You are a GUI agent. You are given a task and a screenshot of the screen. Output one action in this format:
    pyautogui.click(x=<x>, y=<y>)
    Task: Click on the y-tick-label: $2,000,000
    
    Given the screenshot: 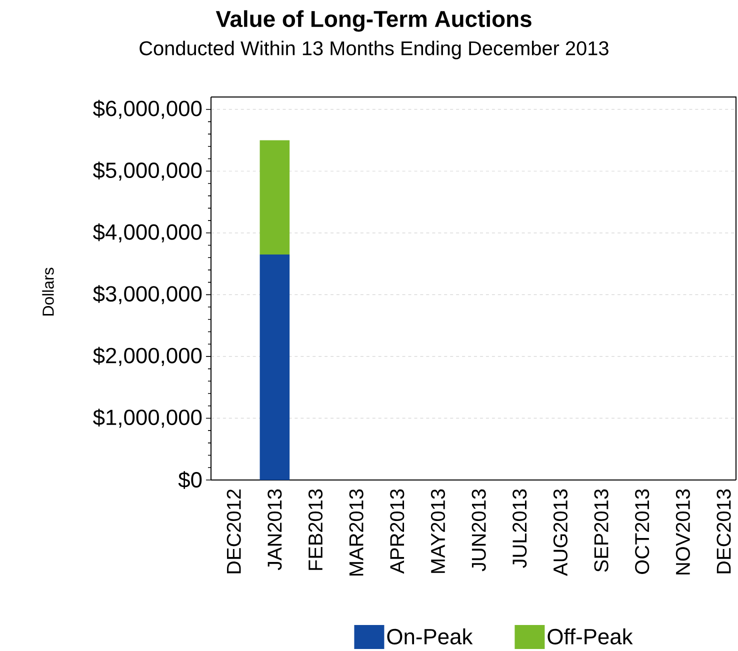 What is the action you would take?
    pyautogui.click(x=147, y=356)
    